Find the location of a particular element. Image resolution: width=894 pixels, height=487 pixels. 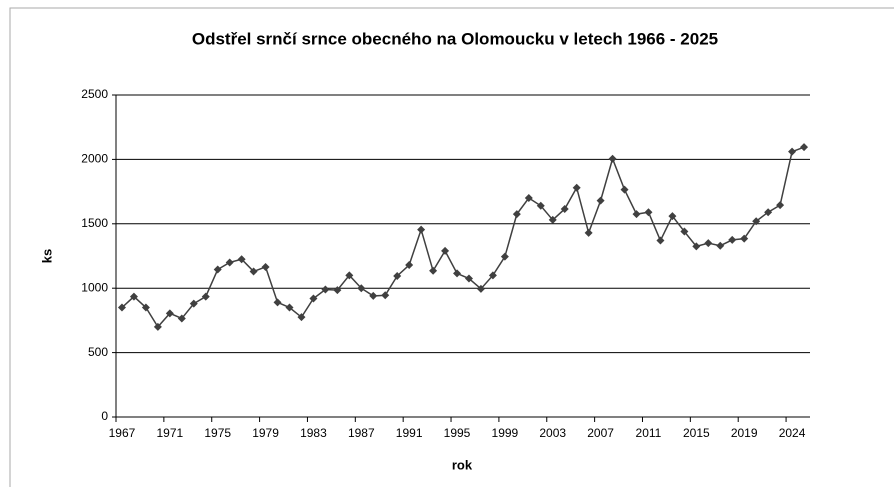

x-axis-label: rok is located at coordinates (462, 464).